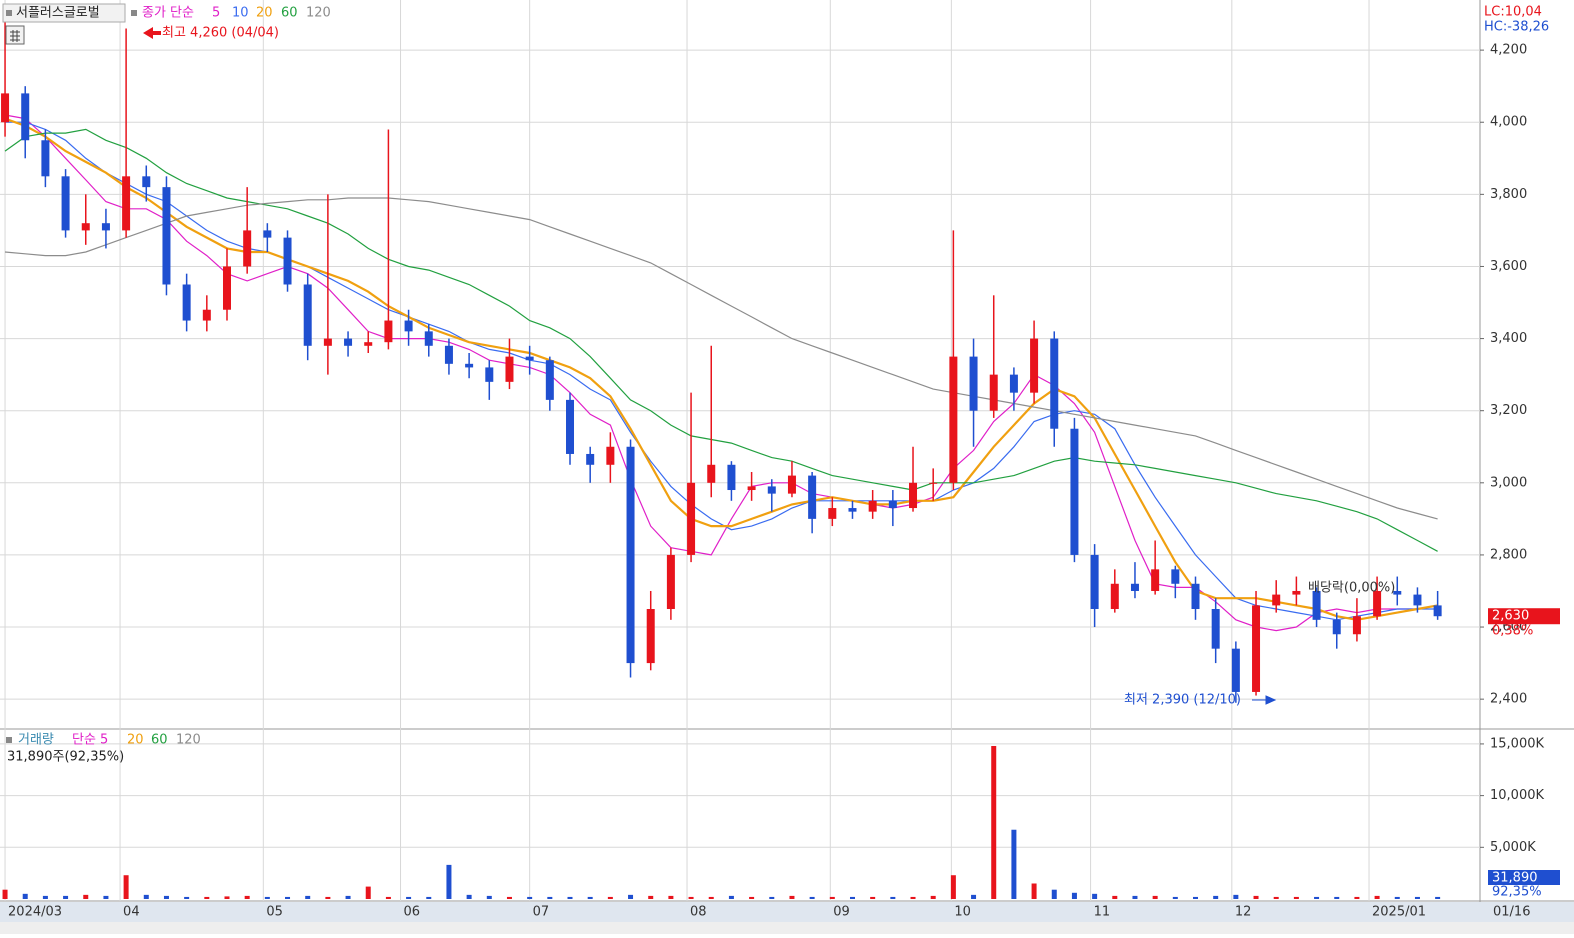 This screenshot has width=1574, height=938. What do you see at coordinates (35, 912) in the screenshot?
I see `x-tick-label: 2024/03` at bounding box center [35, 912].